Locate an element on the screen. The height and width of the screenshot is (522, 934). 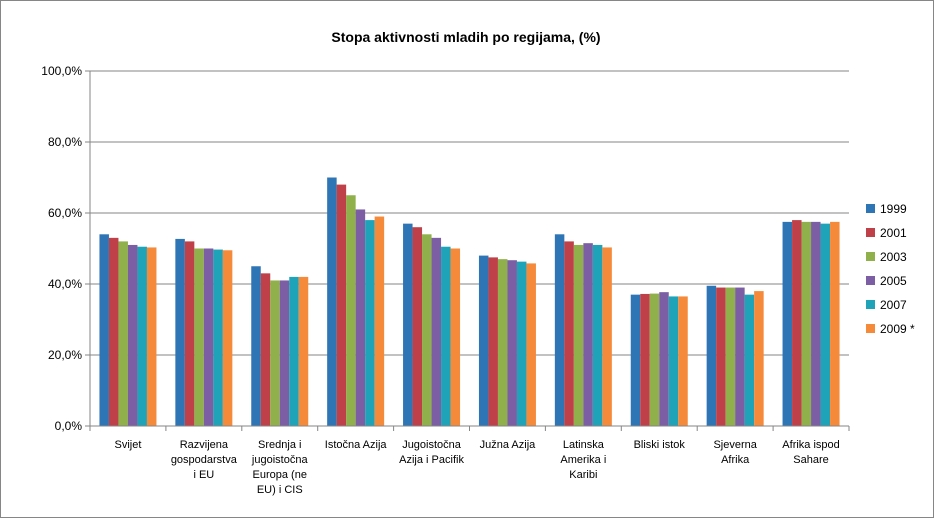
y-tick-label: 60,0% is located at coordinates (65, 213).